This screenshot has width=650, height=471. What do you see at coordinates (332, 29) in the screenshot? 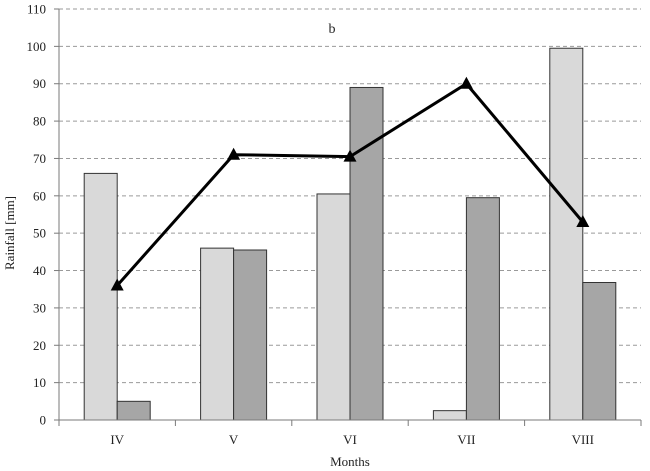
I see `chart-title: b` at bounding box center [332, 29].